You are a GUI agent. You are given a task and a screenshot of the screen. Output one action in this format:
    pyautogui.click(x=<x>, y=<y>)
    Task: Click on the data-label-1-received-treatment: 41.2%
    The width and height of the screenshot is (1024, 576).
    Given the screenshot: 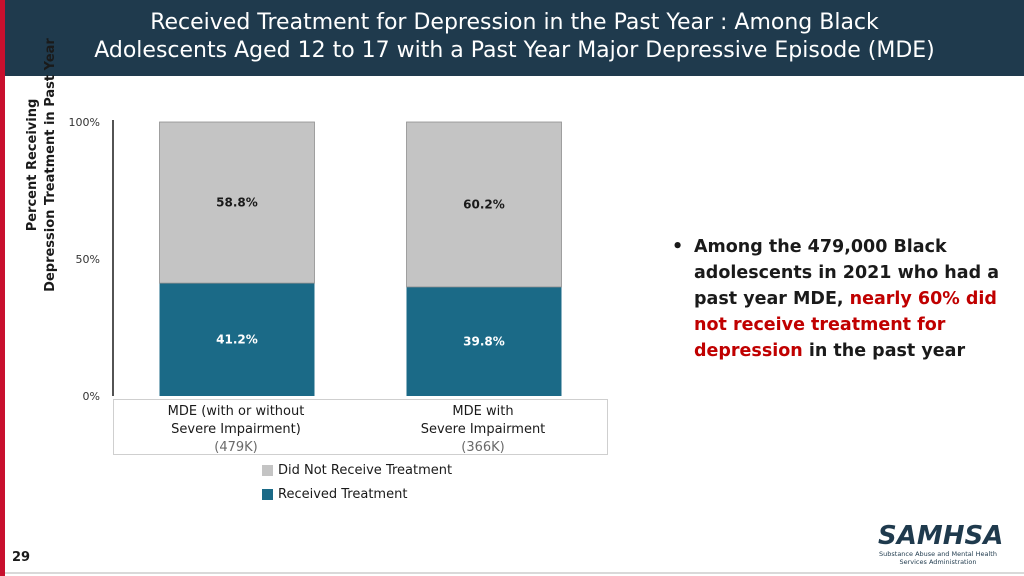 What is the action you would take?
    pyautogui.click(x=237, y=340)
    